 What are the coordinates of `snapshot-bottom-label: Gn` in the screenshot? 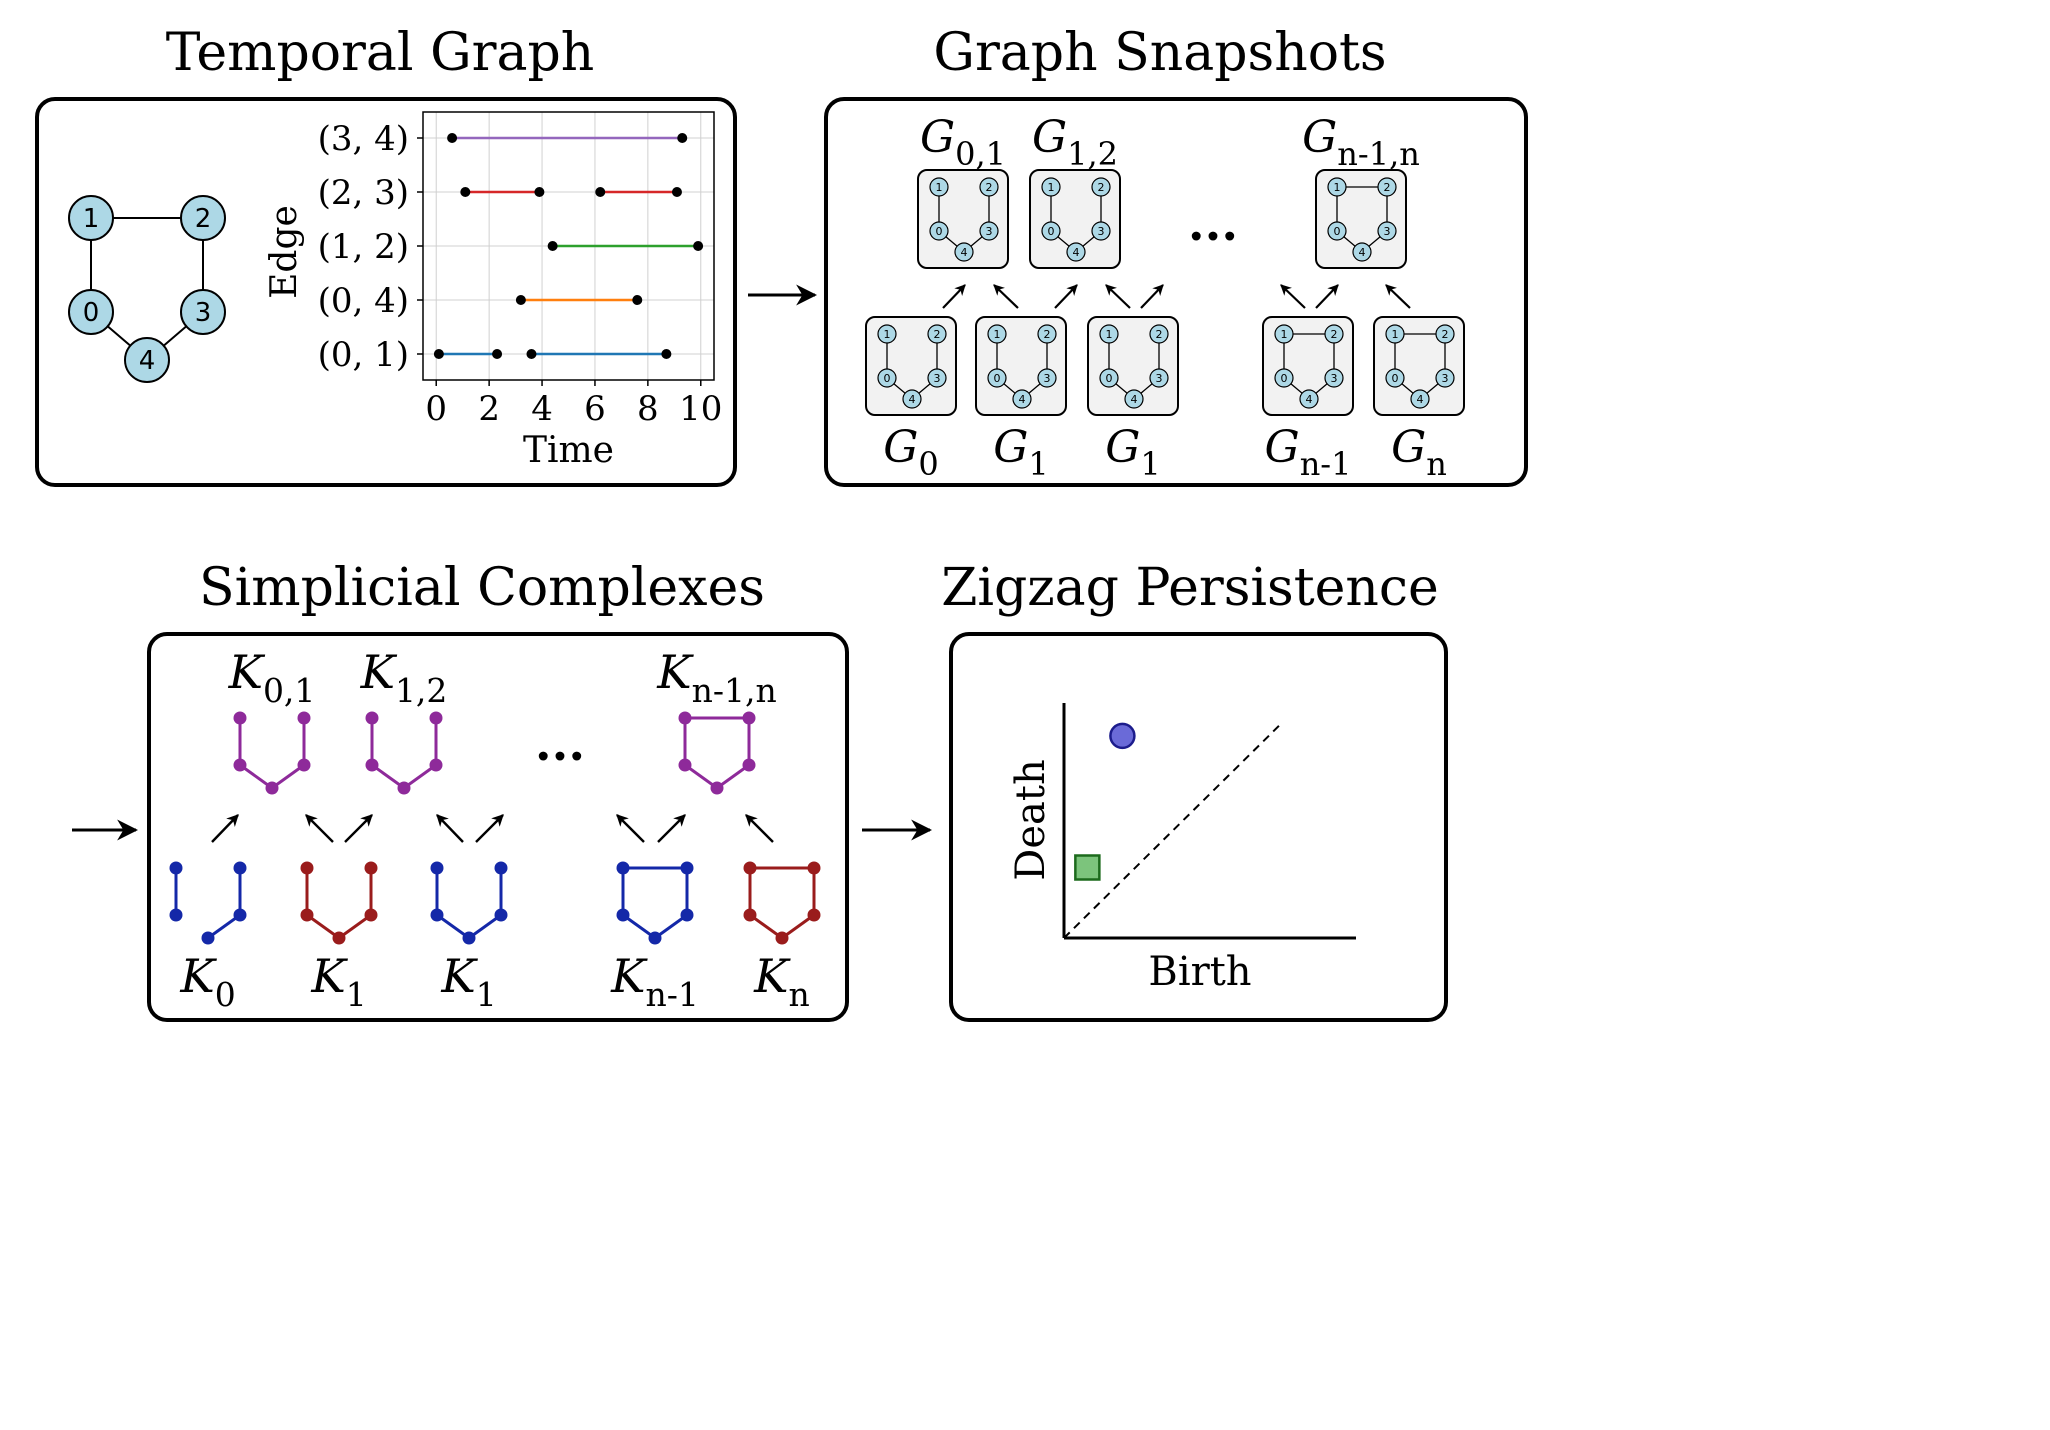 It's located at (1419, 452).